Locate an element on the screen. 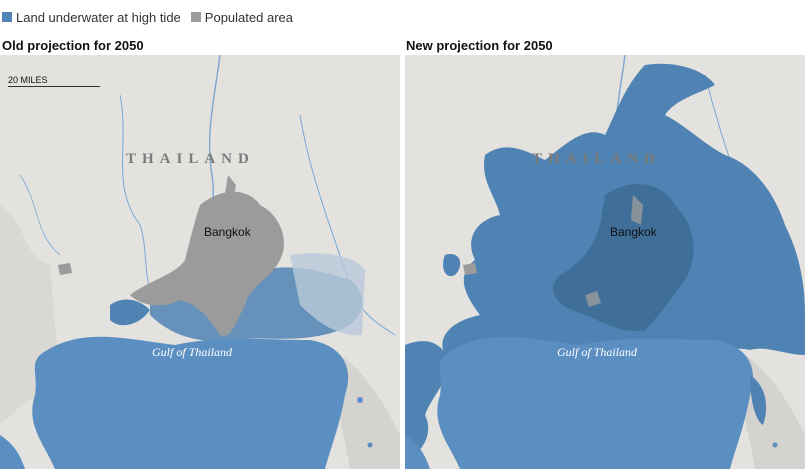 The height and width of the screenshot is (471, 806). legend-label-underwater: Land underwater at high tide is located at coordinates (98, 17).